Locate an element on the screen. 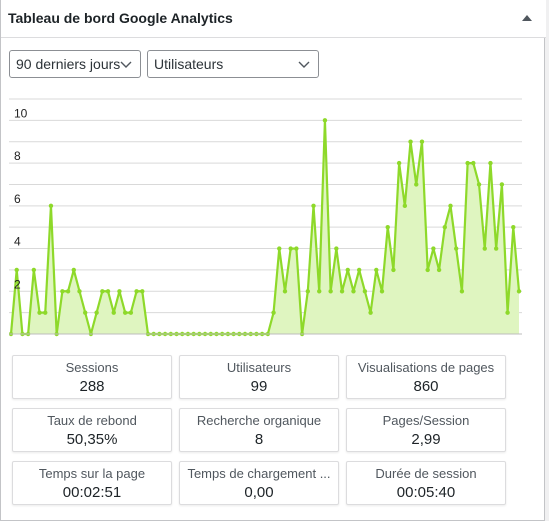 This screenshot has height=521, width=549. metric-select-value: Utilisateurs is located at coordinates (189, 64).